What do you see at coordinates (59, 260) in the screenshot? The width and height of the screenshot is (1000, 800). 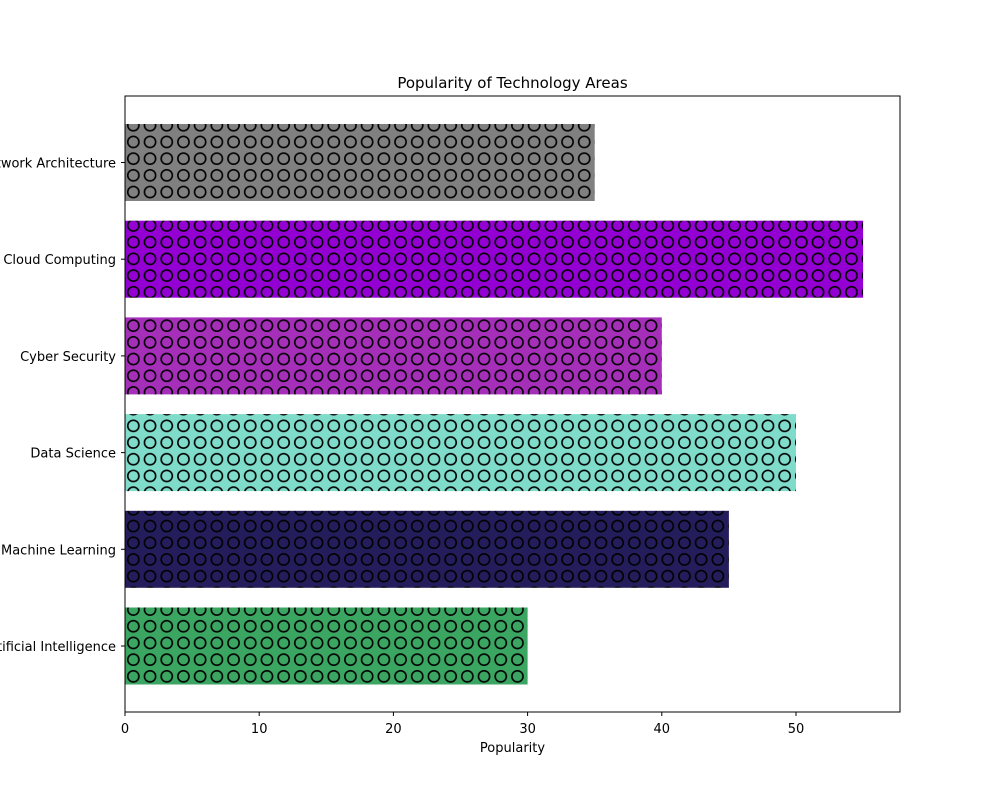 I see `y-tick-label: Cloud Computing` at bounding box center [59, 260].